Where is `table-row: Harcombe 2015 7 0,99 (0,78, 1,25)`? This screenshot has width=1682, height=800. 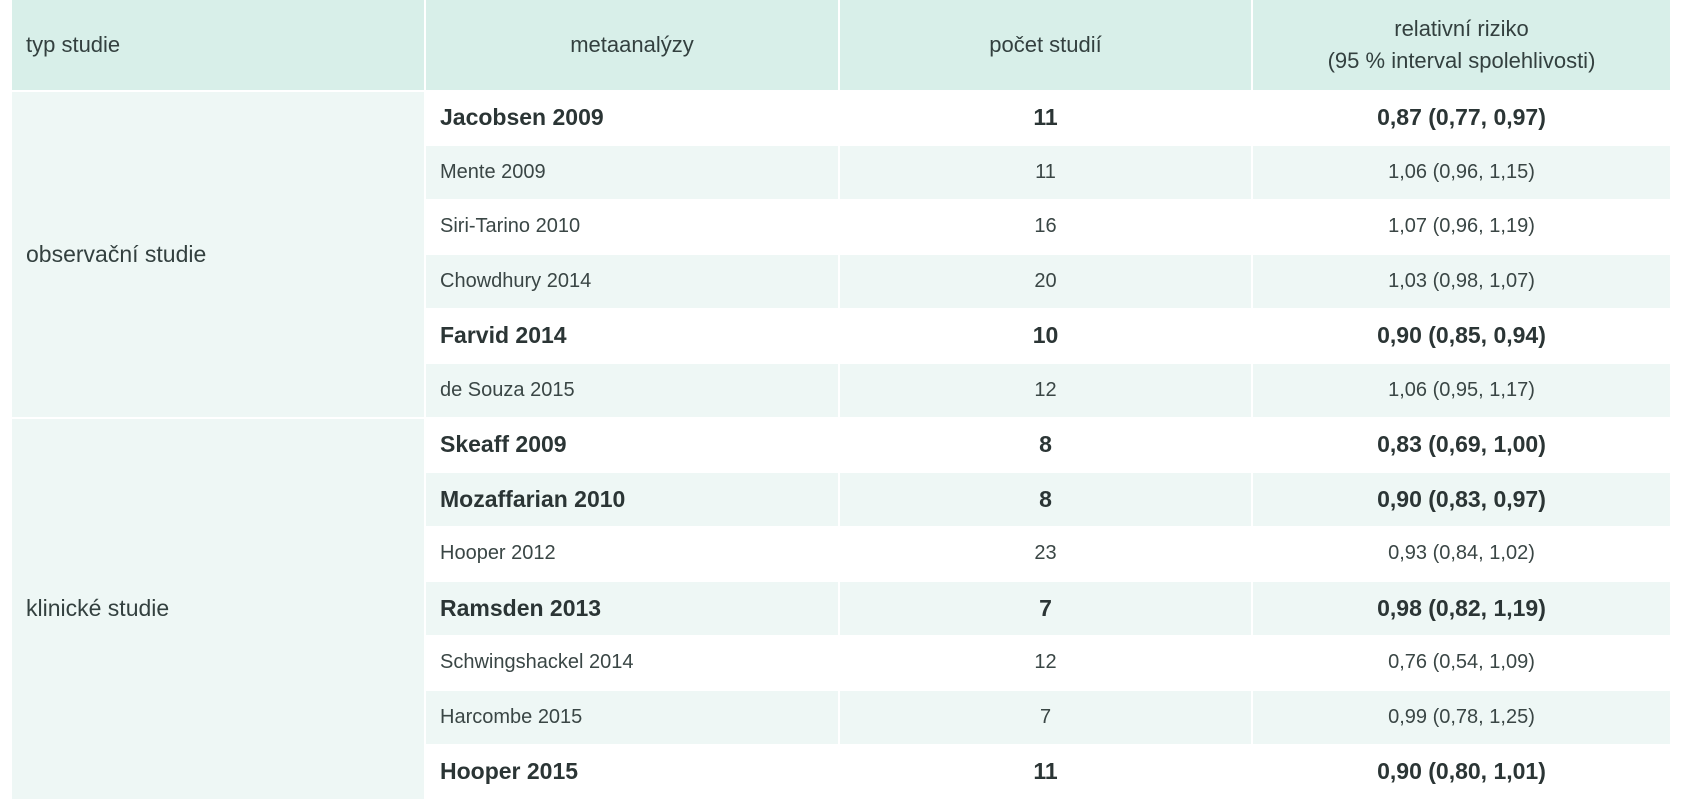
table-row: Harcombe 2015 7 0,99 (0,78, 1,25) is located at coordinates (841, 716).